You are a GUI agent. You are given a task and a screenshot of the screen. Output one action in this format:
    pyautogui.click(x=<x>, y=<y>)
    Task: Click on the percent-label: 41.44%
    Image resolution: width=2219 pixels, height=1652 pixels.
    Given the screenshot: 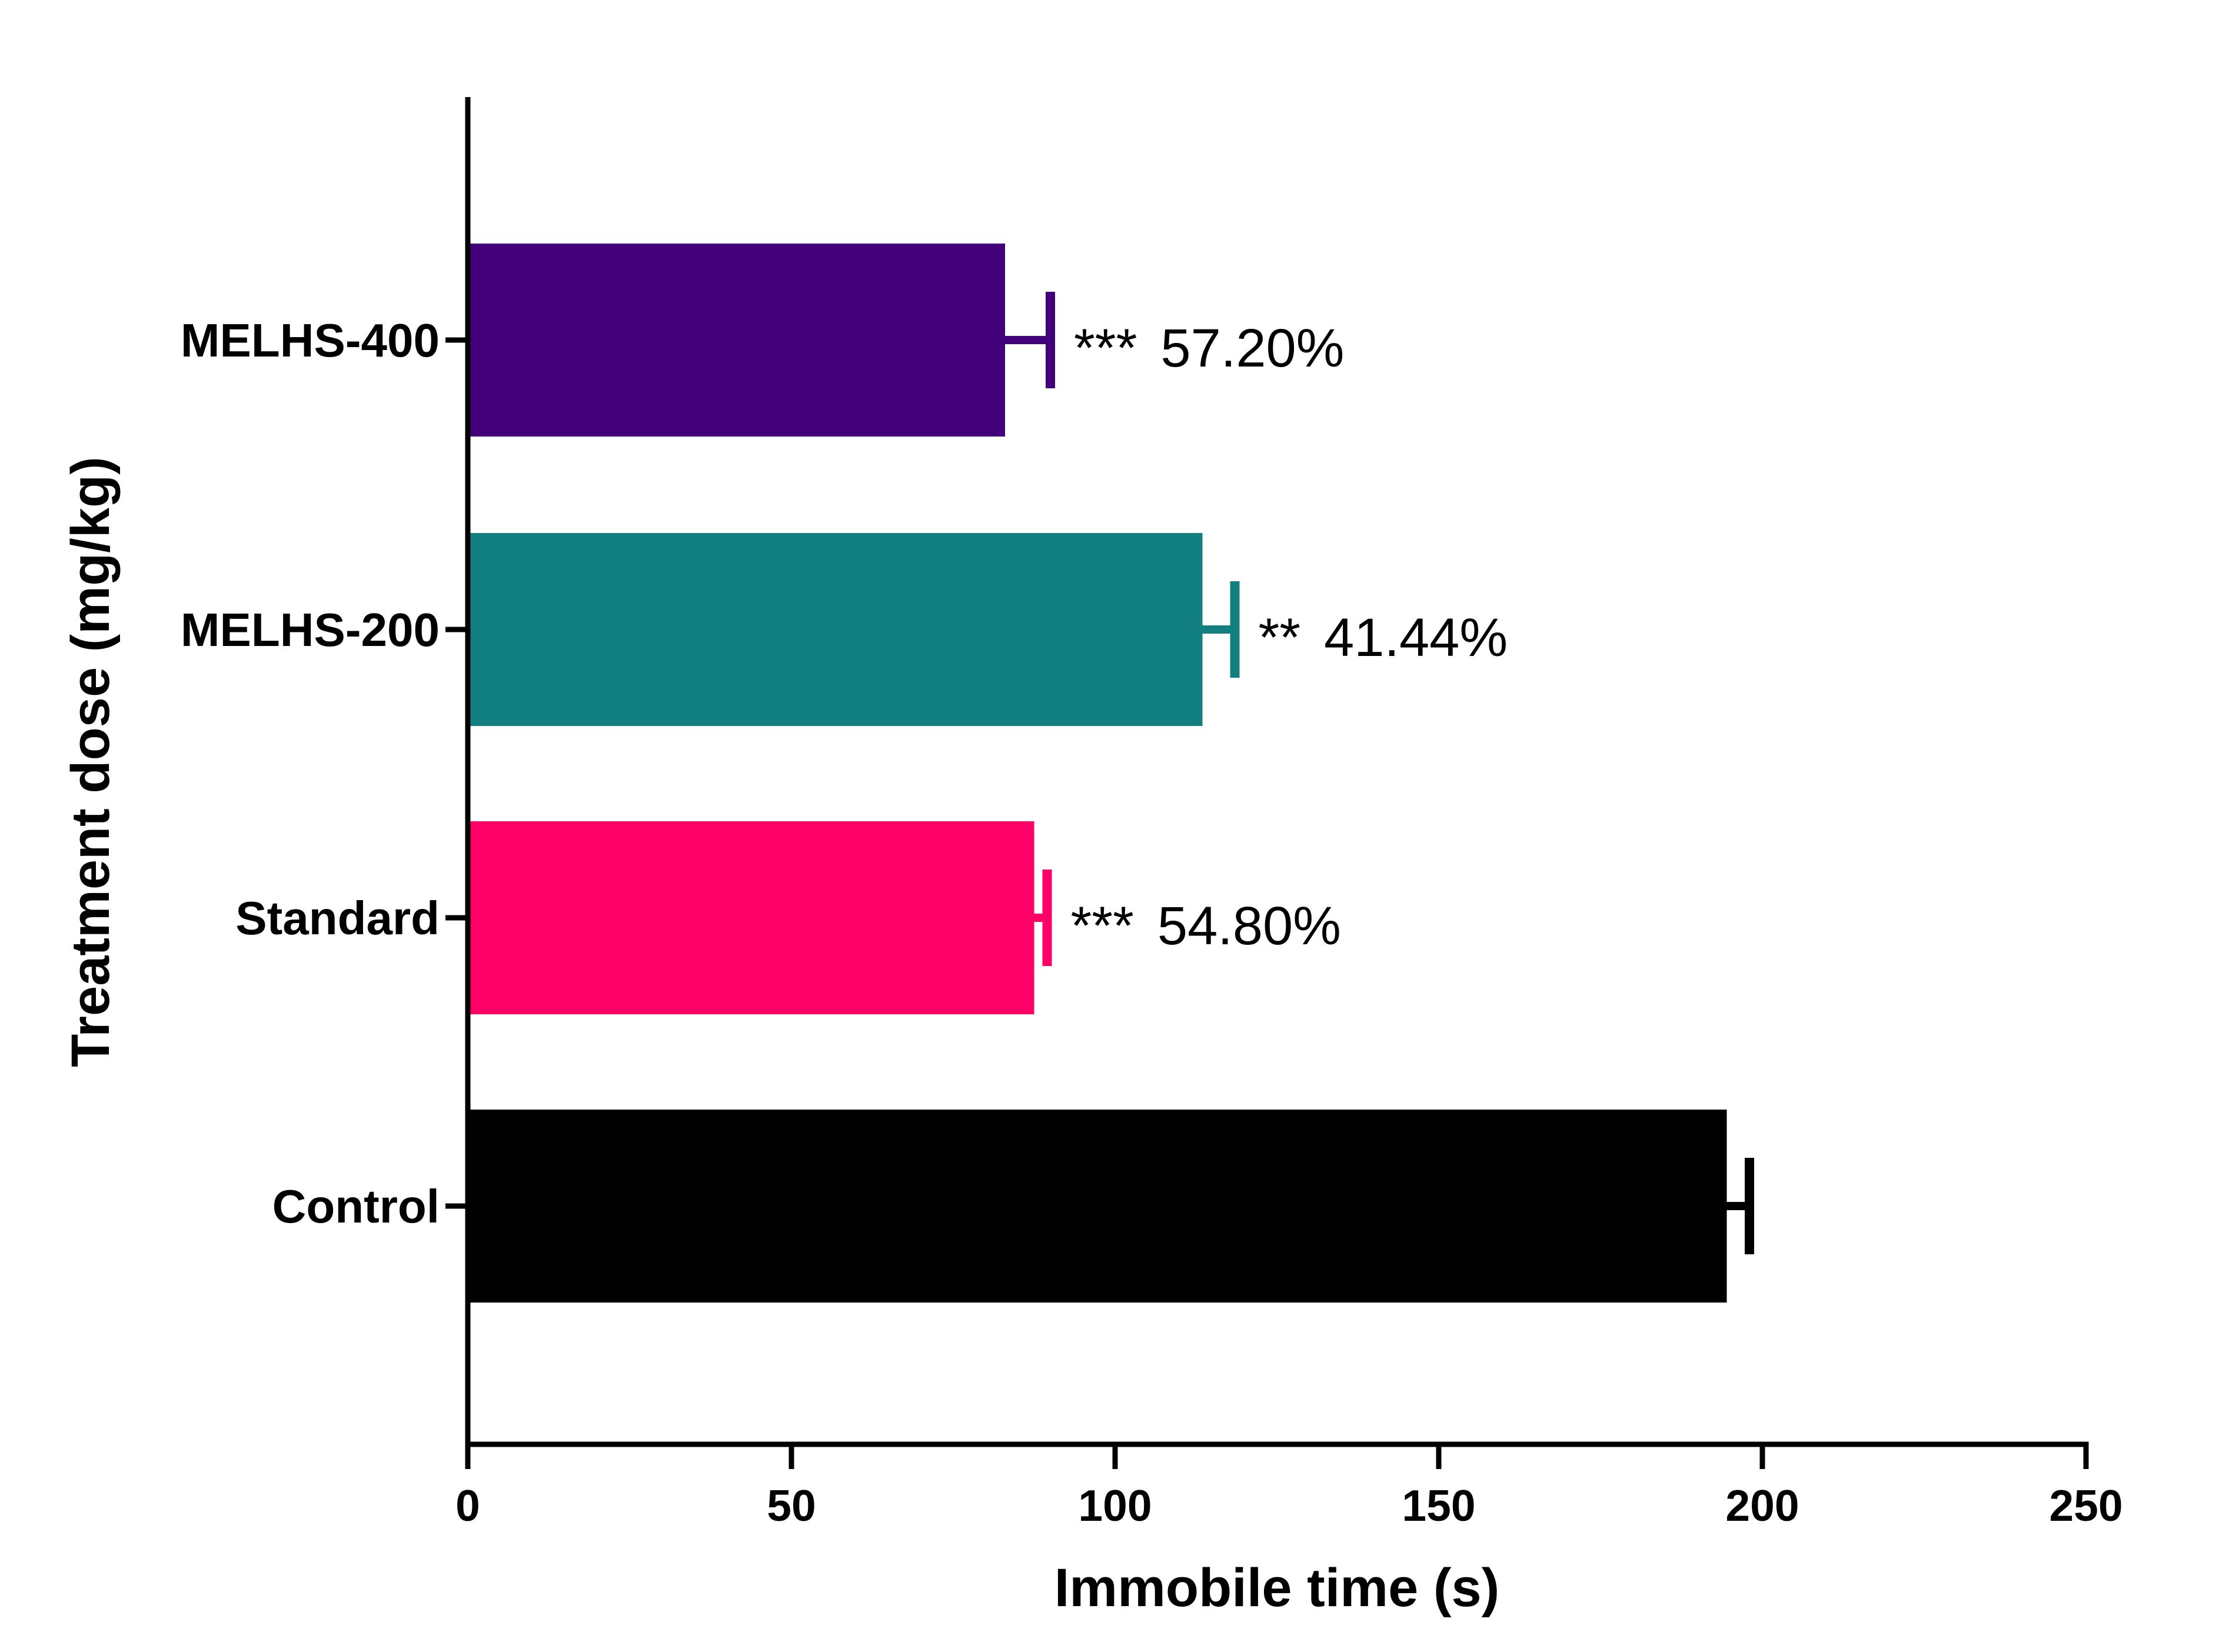 What is the action you would take?
    pyautogui.click(x=1416, y=638)
    